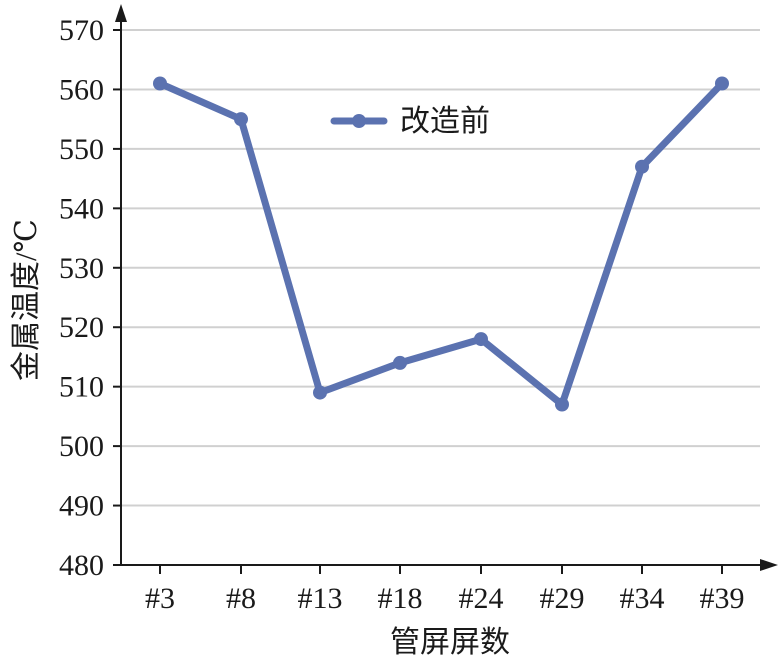 The width and height of the screenshot is (784, 672). What do you see at coordinates (445, 590) in the screenshot?
I see `x-tick-labels: #3 #8 #13 #18 #24 #29 #34 #39` at bounding box center [445, 590].